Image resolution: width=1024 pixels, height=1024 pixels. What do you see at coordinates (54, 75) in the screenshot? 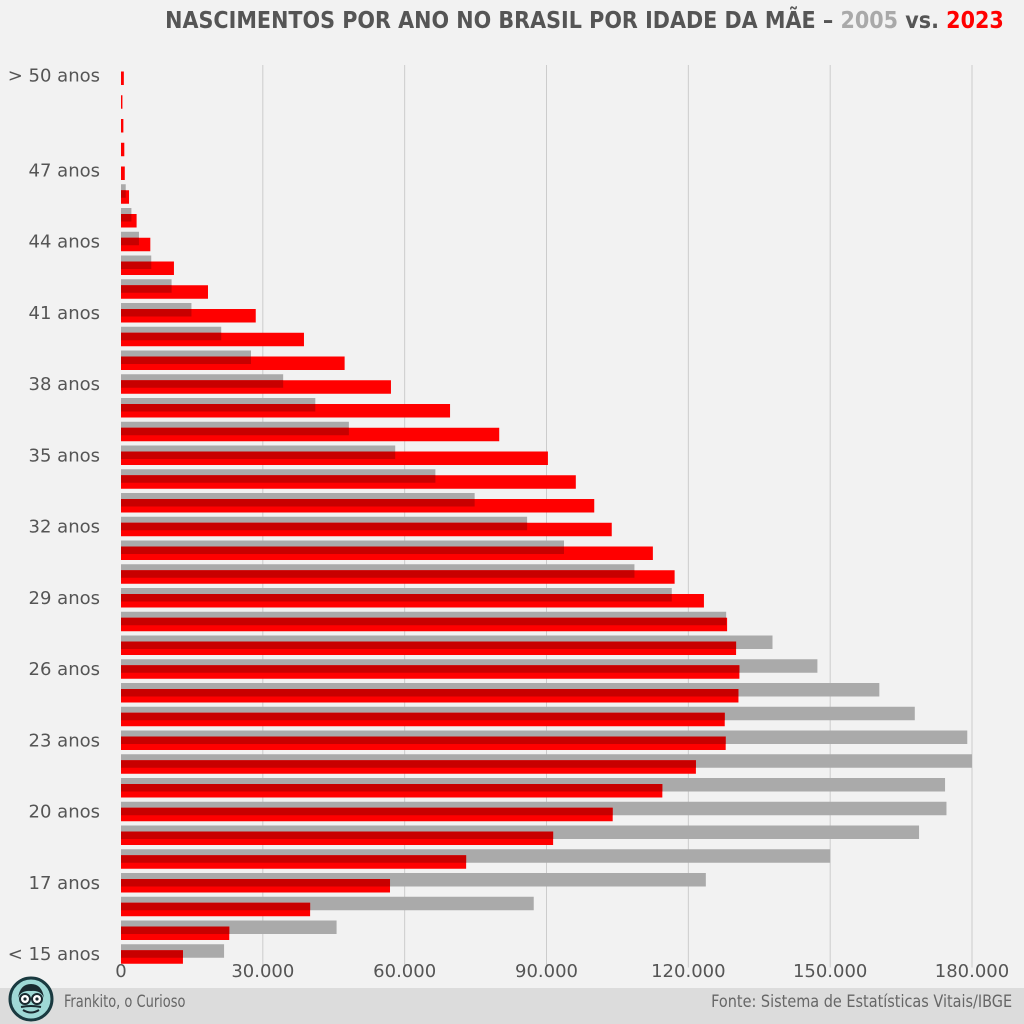
I see `y-tick-label: > 50 anos` at bounding box center [54, 75].